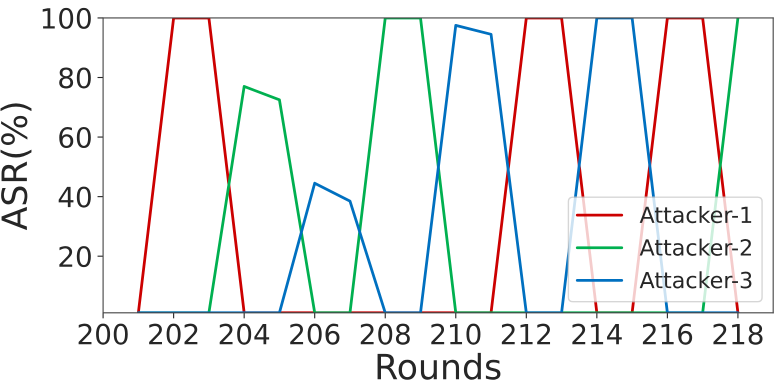 This screenshot has width=781, height=390. Describe the element at coordinates (696, 279) in the screenshot. I see `legend-label: Attacker-3` at that location.